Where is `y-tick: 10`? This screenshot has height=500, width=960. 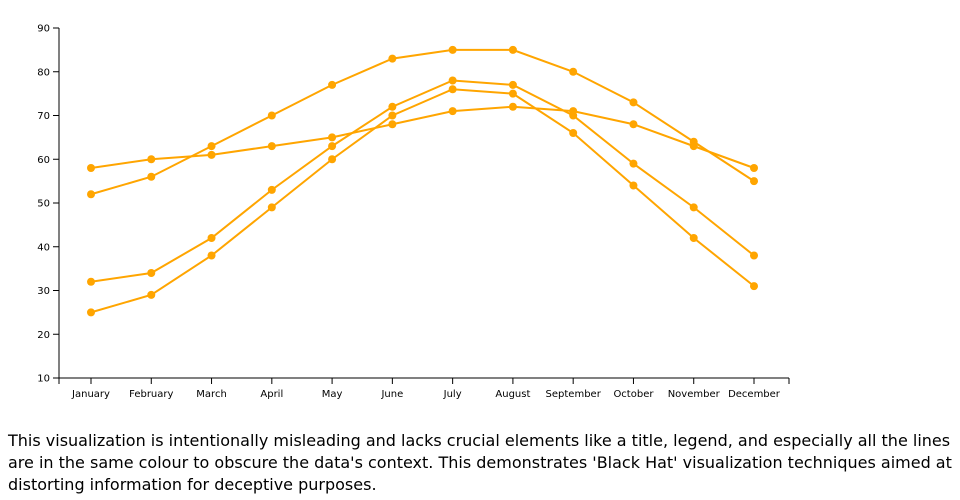
y-tick: 10 is located at coordinates (48, 379).